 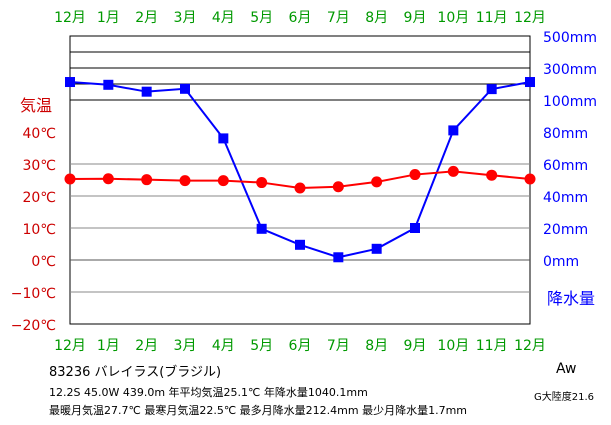 I want to click on precipitation-tick-label: 60mm, so click(x=565, y=166).